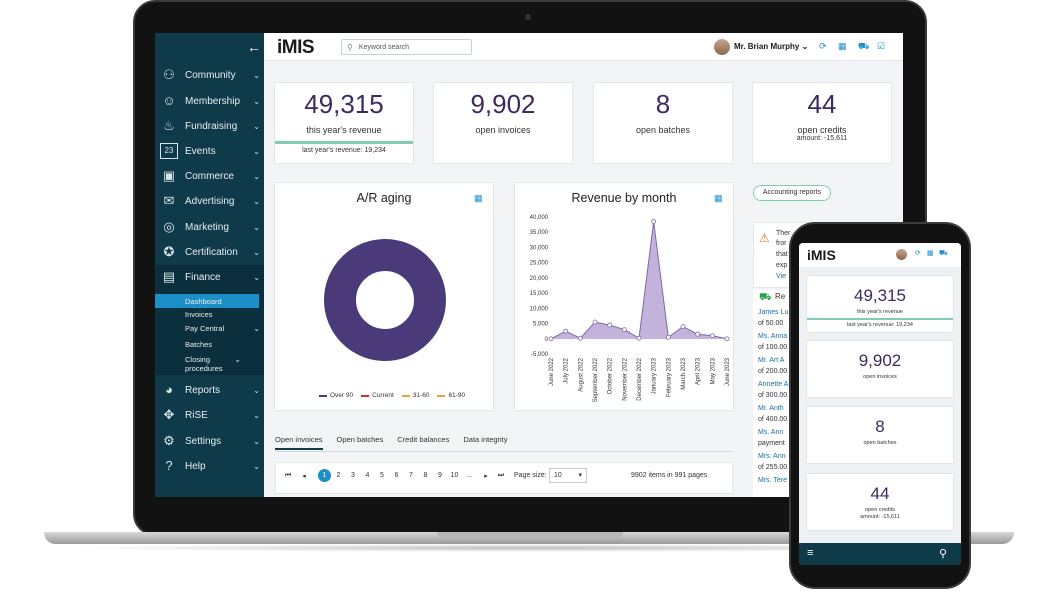 The image size is (1059, 600). I want to click on phone-stat-card: 44 open credits amount: -15,611, so click(880, 502).